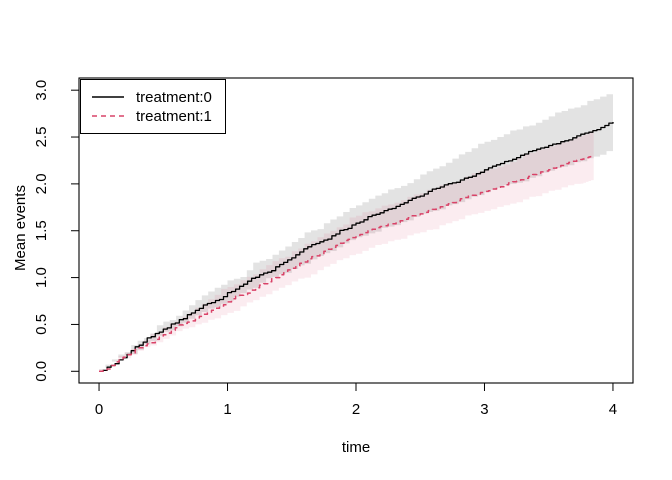 The height and width of the screenshot is (480, 672). Describe the element at coordinates (56, 231) in the screenshot. I see `y-axis-ticks: 0.0 0.5 1.0 1.5 2.0 2.5 3.0` at that location.